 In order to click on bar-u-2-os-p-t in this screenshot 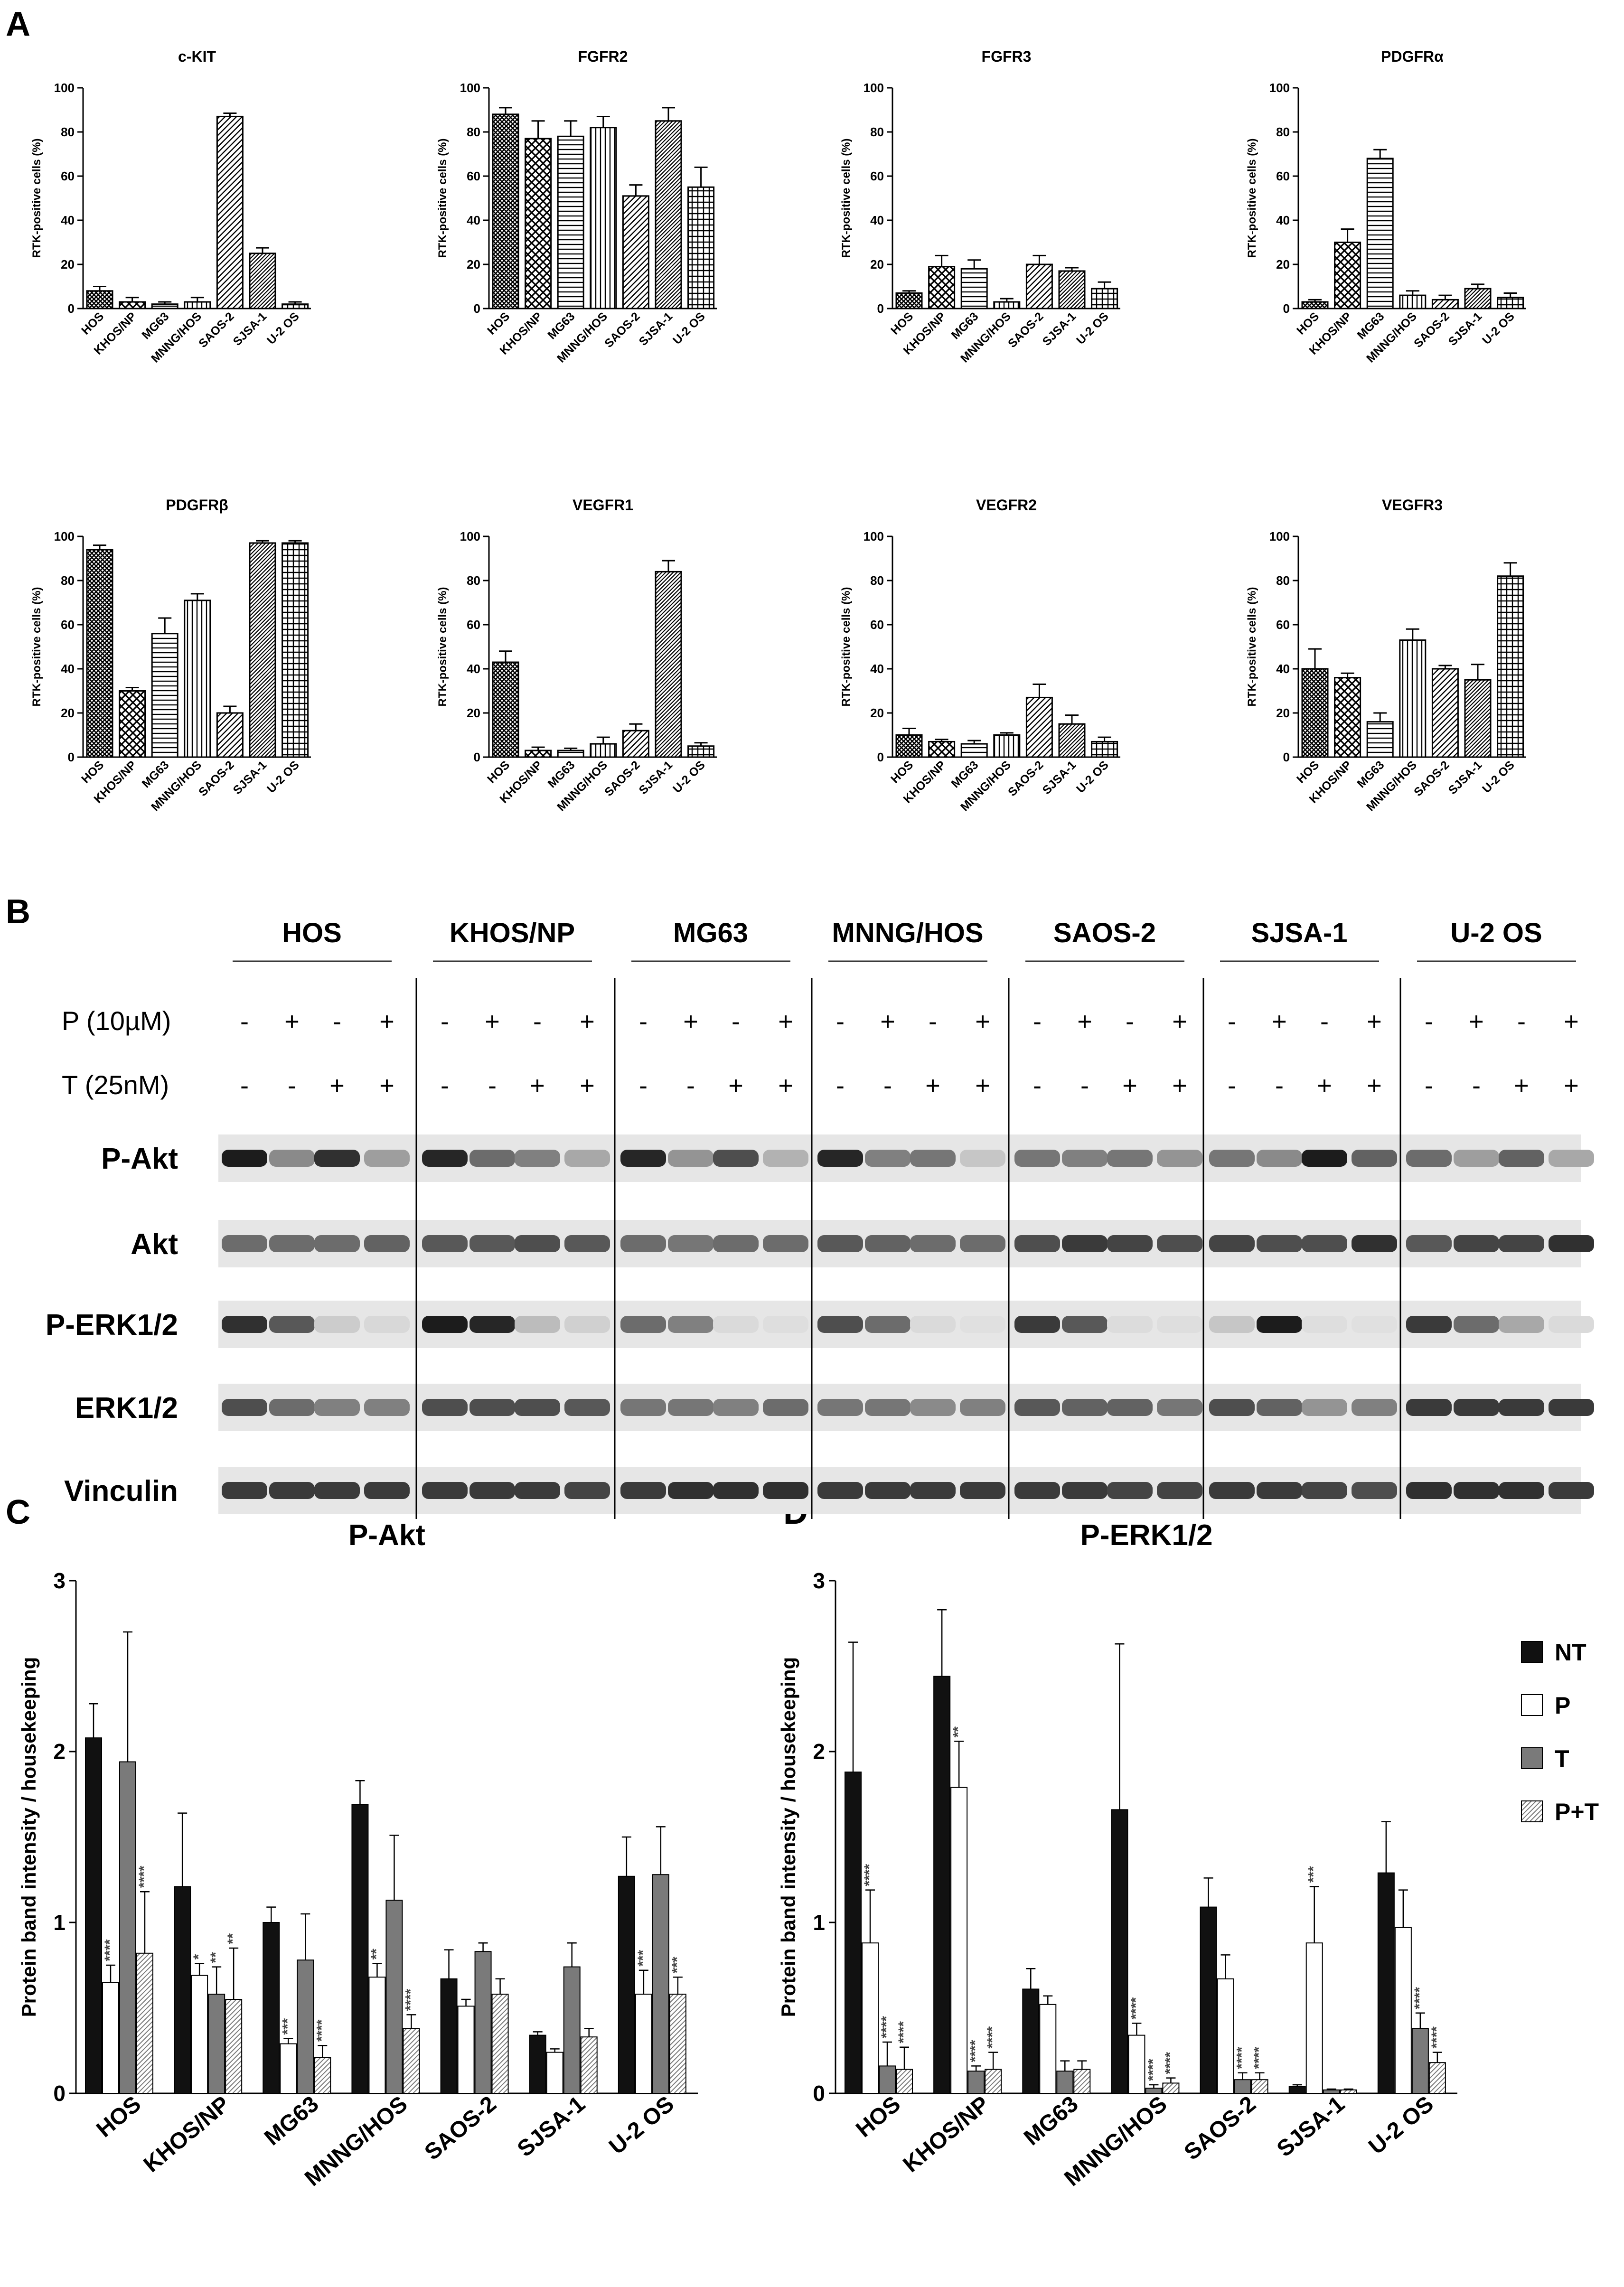, I will do `click(677, 2044)`.